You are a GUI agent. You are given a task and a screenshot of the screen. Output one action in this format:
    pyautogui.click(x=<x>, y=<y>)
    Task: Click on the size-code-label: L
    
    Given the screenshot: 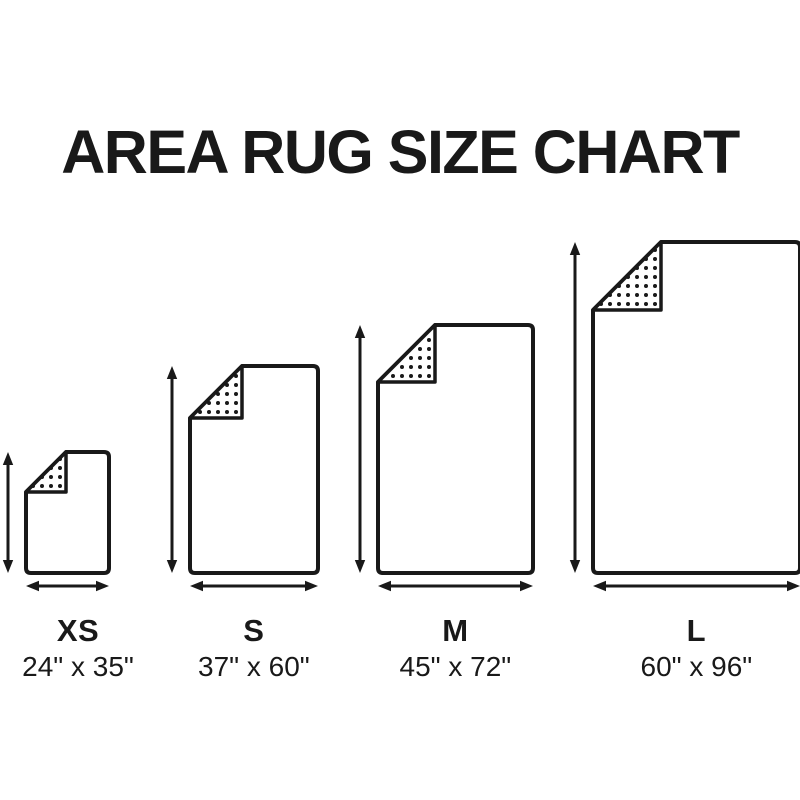 What is the action you would take?
    pyautogui.click(x=696, y=630)
    